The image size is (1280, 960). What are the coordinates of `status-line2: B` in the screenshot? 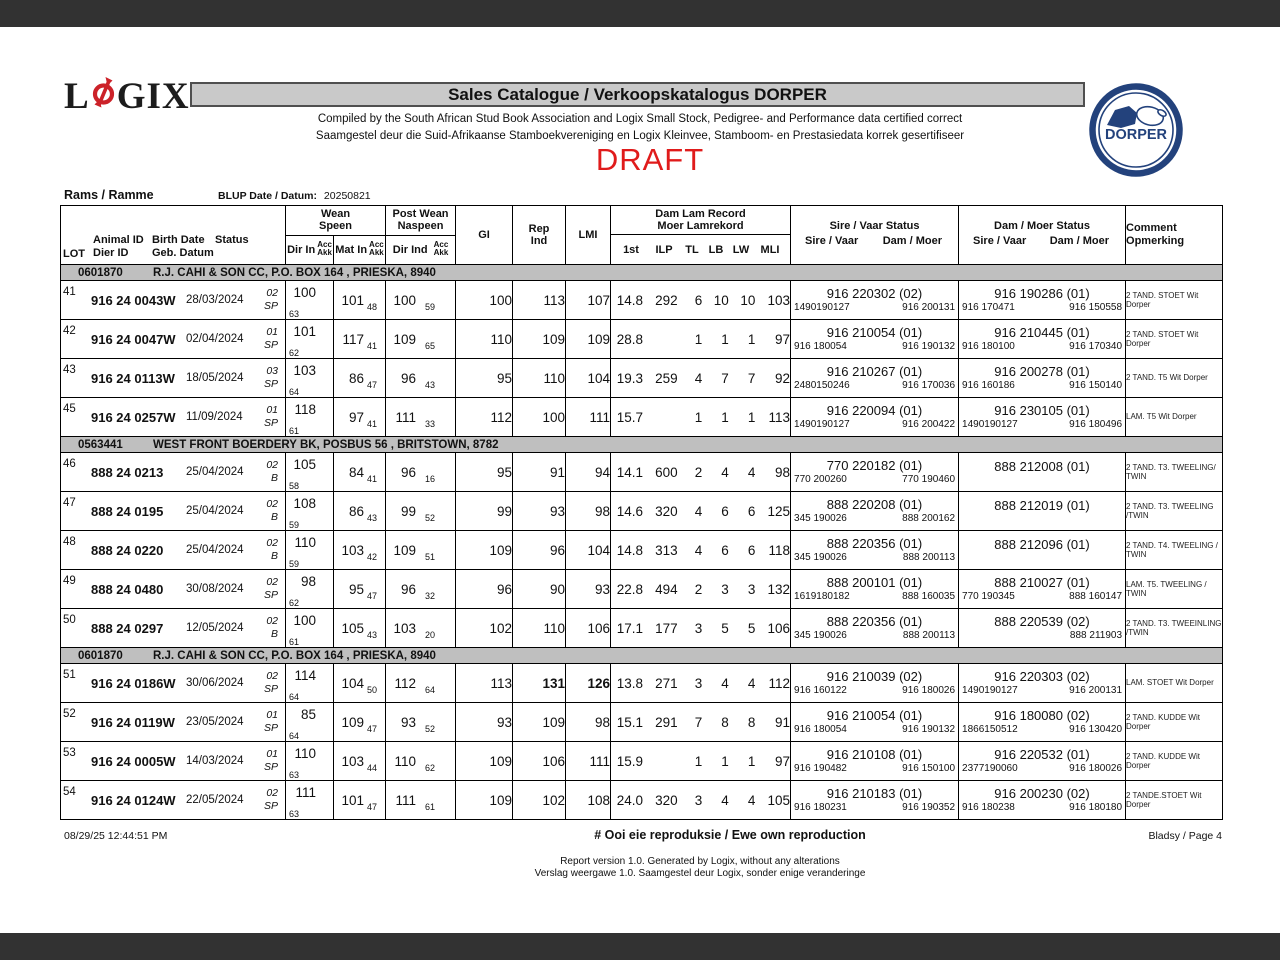 It's located at (274, 634).